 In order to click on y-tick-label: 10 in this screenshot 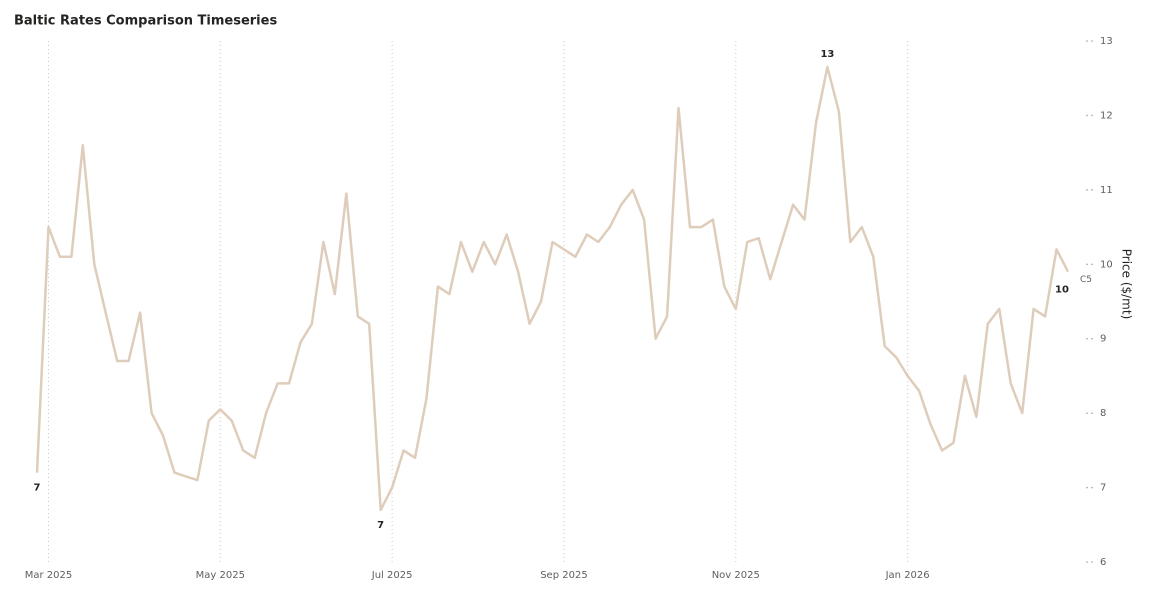, I will do `click(1106, 264)`.